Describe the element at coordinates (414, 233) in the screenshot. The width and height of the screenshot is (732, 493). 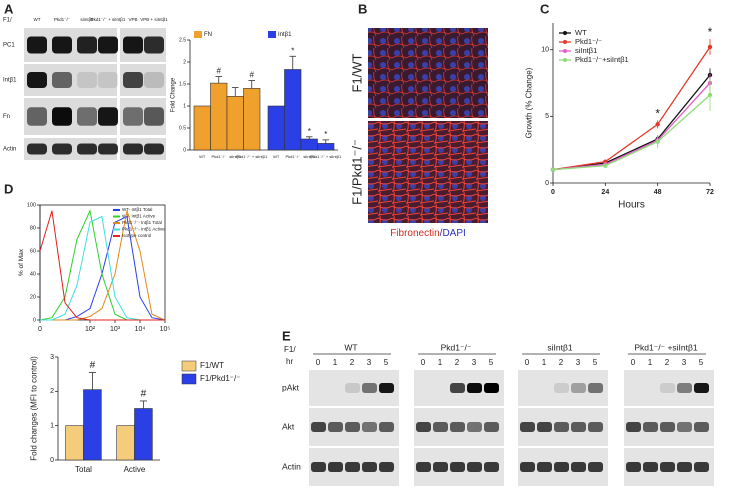
I see `stain-label: Fibronectin` at that location.